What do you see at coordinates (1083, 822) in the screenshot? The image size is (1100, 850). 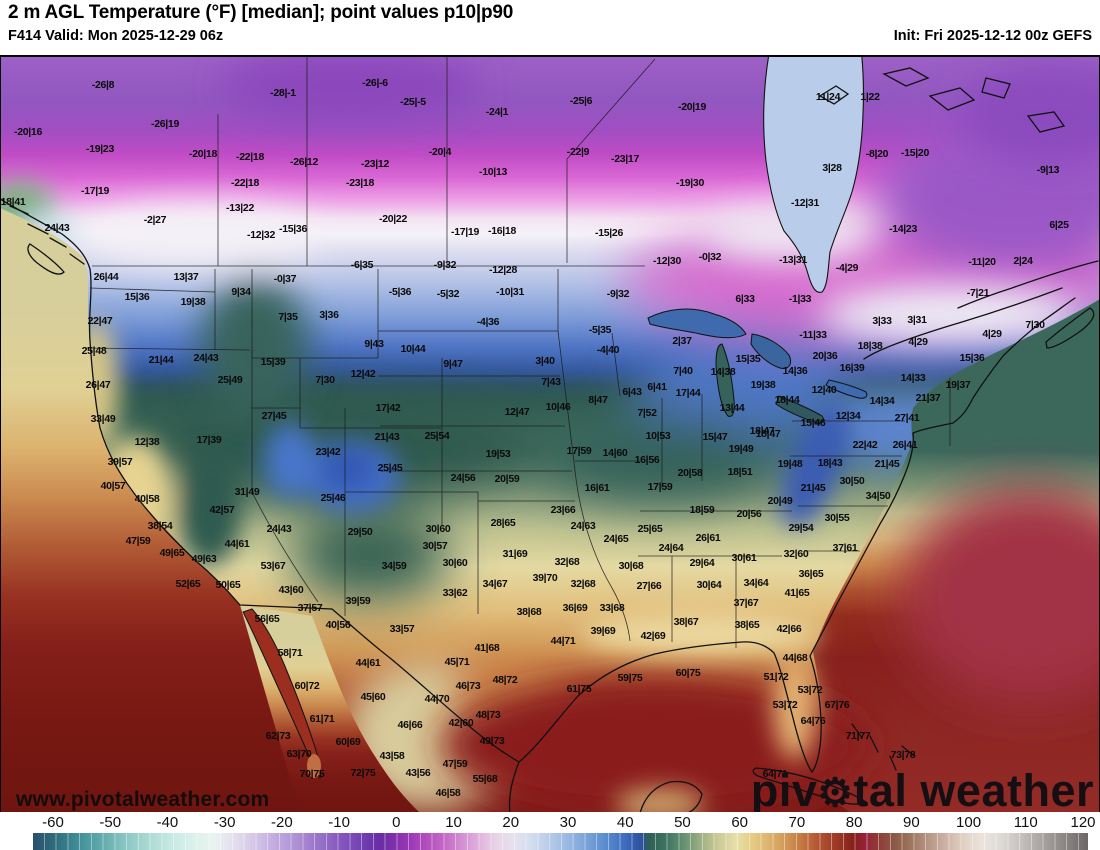 I see `colorbar-tick-label: 120` at bounding box center [1083, 822].